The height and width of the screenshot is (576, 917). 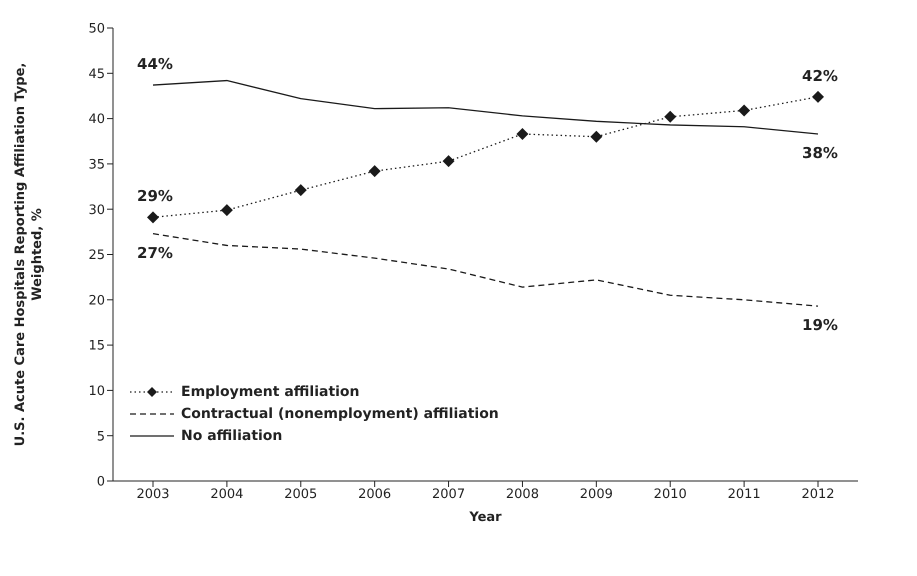 I want to click on legend-label: Contractual (nonemployment) affiliation, so click(x=340, y=414).